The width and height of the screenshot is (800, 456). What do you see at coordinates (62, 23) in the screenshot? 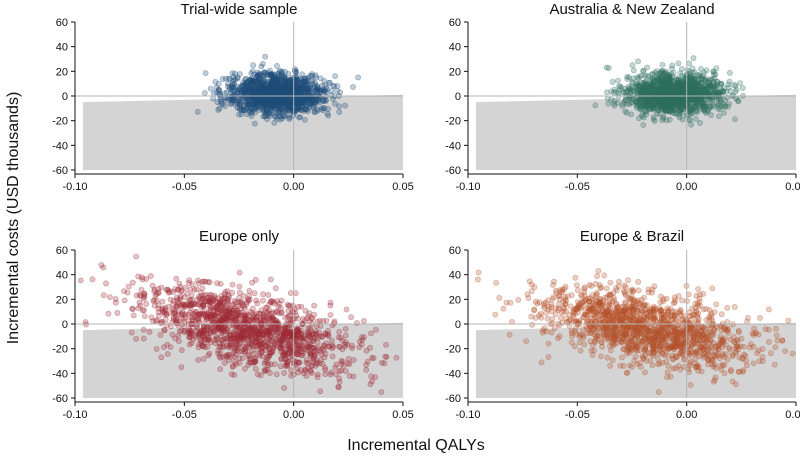
I see `y-tick-label: 60` at bounding box center [62, 23].